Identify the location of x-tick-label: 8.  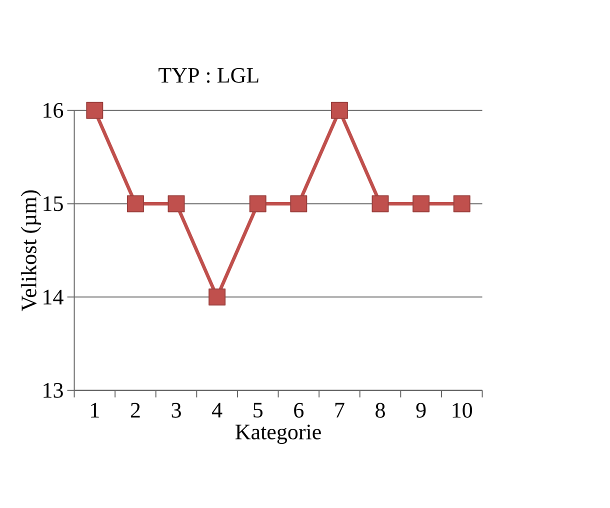
(380, 410).